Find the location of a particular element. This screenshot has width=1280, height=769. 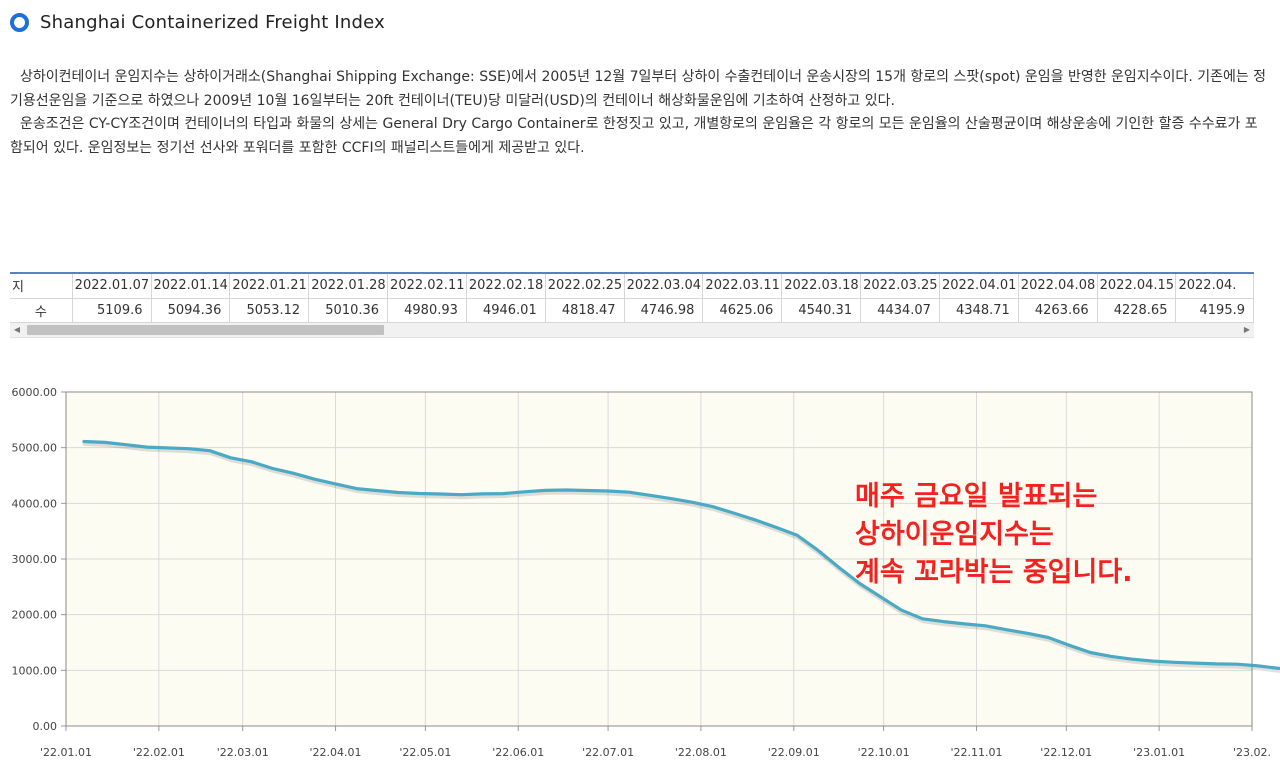

x-tick-label: '23.01.01 is located at coordinates (1159, 752).